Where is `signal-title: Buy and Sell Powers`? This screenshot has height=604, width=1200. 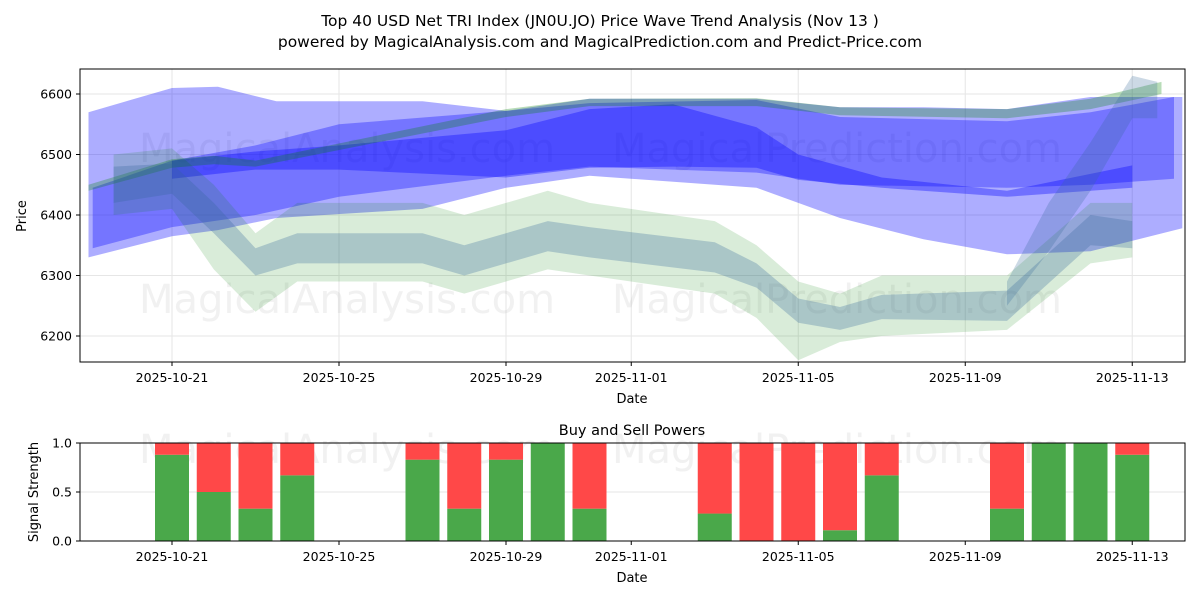
signal-title: Buy and Sell Powers is located at coordinates (632, 431).